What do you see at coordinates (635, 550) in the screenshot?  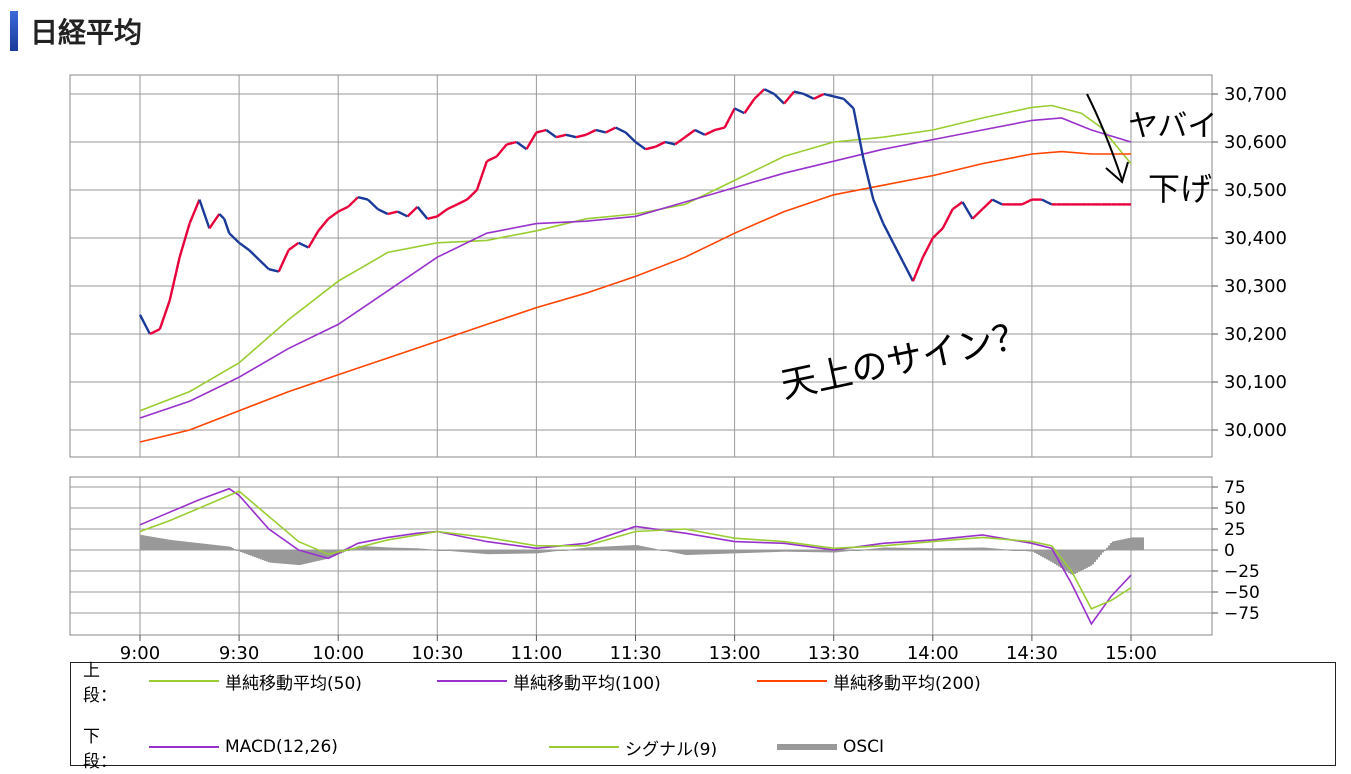 I see `series-line-signal` at bounding box center [635, 550].